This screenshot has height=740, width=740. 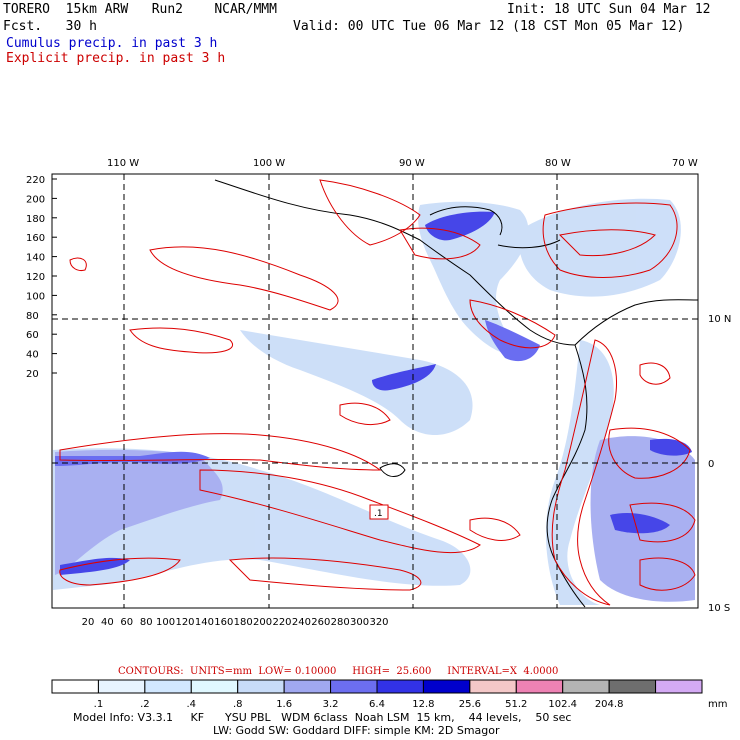 I want to click on bottom-tick-label: 300, so click(x=359, y=622).